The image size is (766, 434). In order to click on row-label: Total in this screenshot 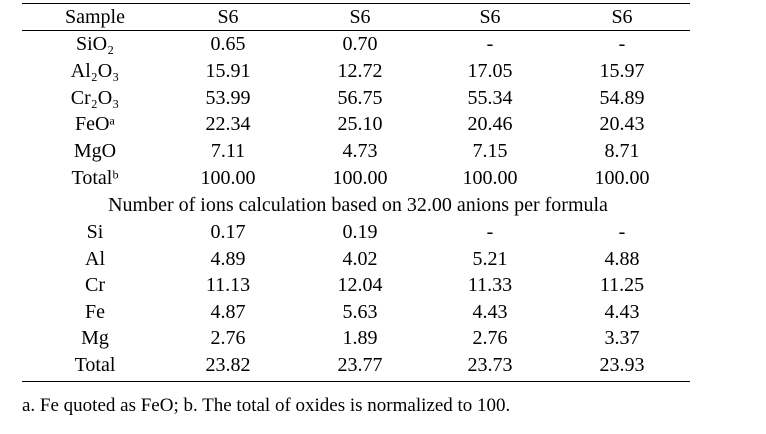, I will do `click(95, 364)`.